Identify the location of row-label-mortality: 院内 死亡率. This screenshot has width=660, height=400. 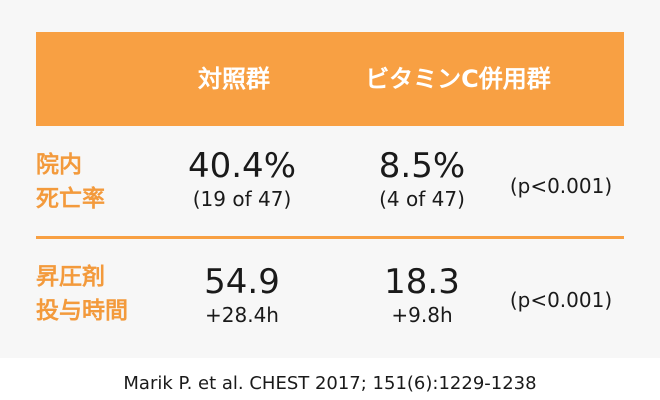
(106, 182).